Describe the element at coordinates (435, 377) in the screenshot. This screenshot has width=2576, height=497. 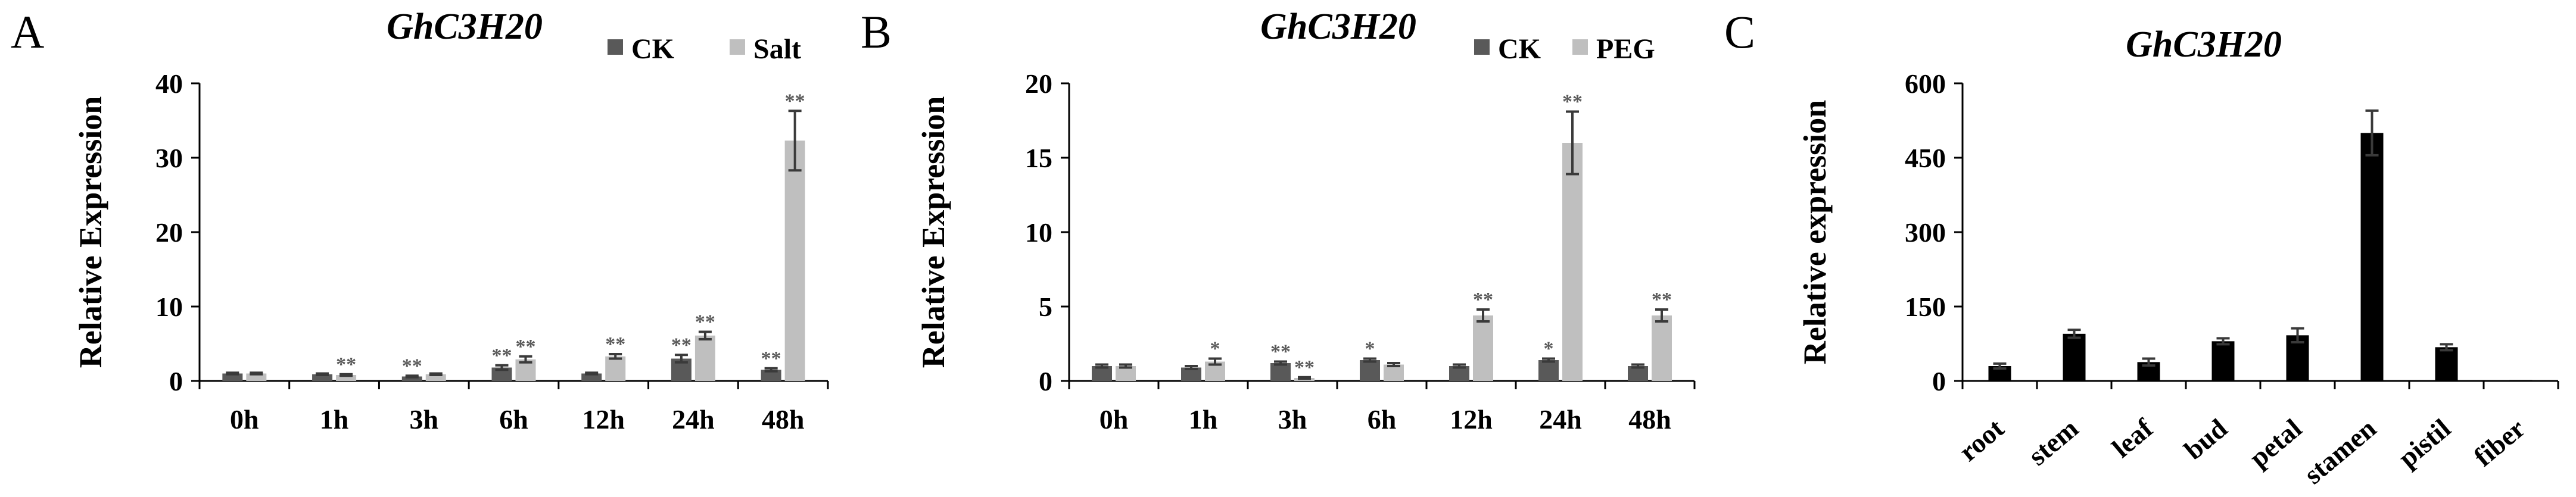
I see `bar-salt-3h` at that location.